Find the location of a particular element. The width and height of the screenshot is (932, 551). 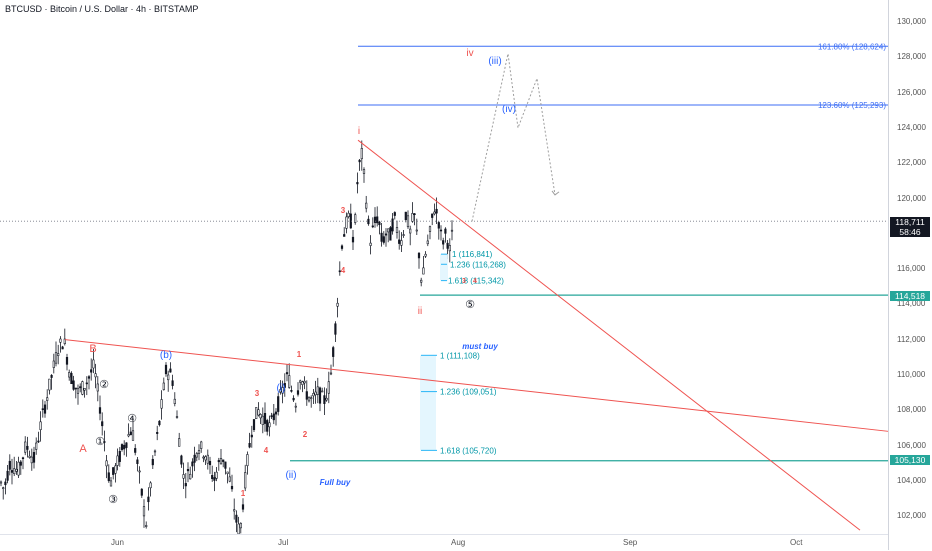

trendline is located at coordinates (476, 385).